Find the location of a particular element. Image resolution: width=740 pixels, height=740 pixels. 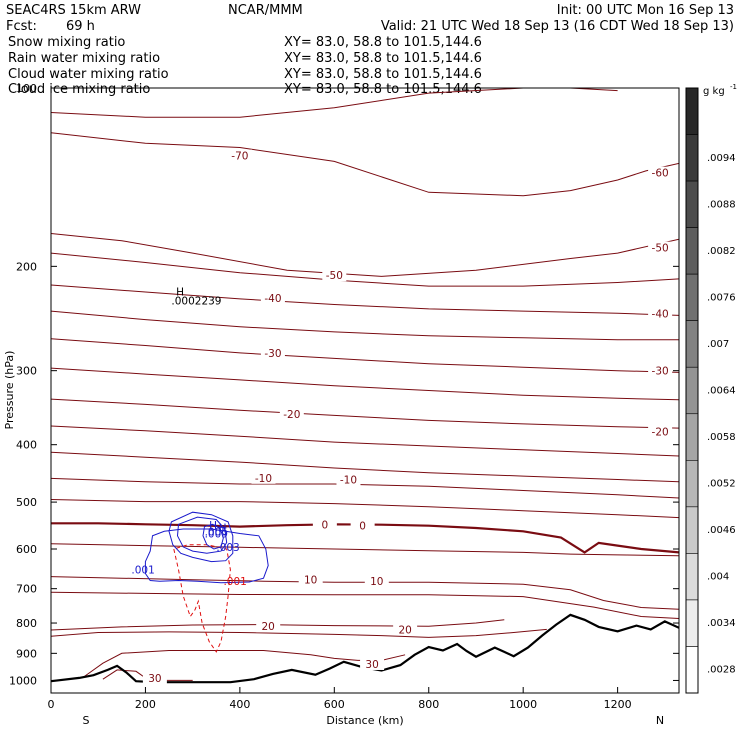

x-tick-label: 800 is located at coordinates (428, 704).